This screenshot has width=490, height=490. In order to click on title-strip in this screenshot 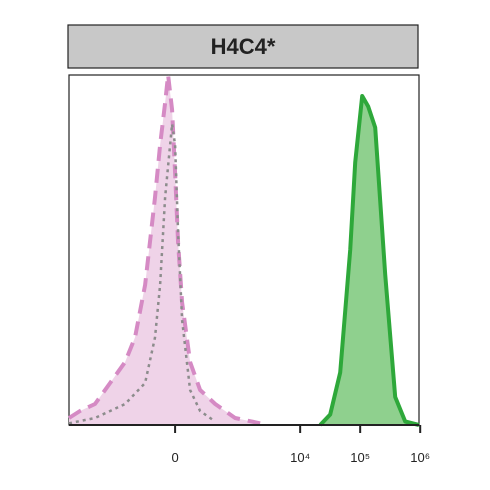, I will do `click(243, 46)`.